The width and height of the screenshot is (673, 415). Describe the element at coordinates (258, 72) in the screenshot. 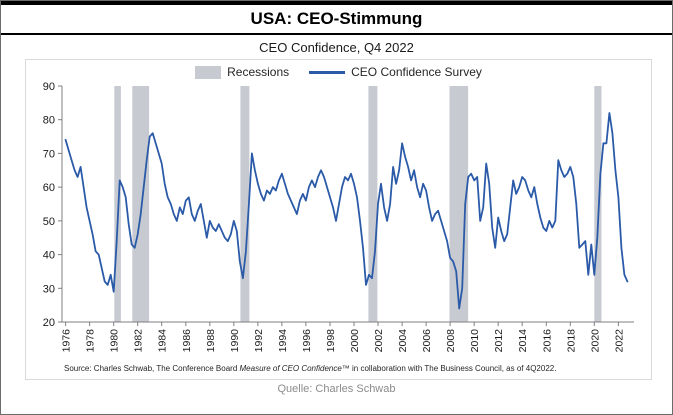

I see `legend-recessions-label: Recessions` at that location.